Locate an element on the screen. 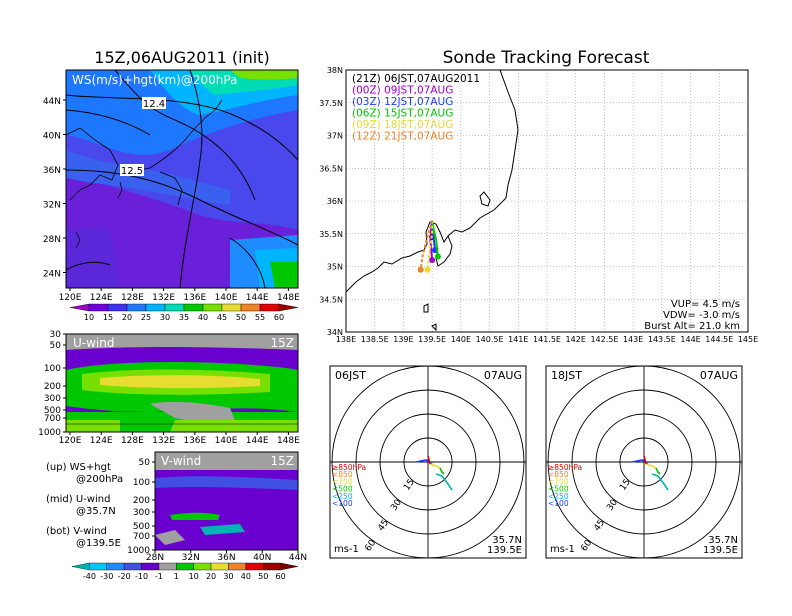 The width and height of the screenshot is (792, 616). legend-line-up-sub: @200hPa is located at coordinates (99, 479).